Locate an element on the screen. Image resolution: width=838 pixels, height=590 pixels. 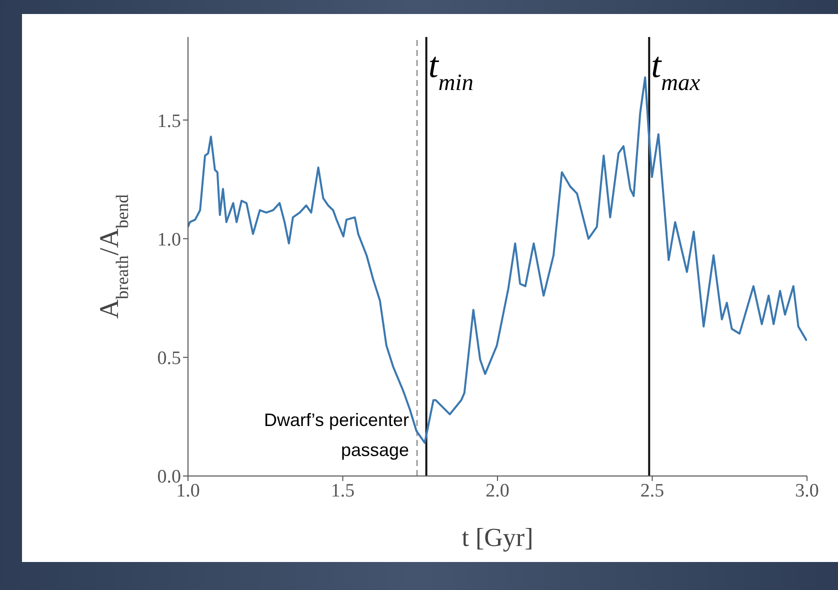
y-tick-label: 1.5 is located at coordinates (169, 121).